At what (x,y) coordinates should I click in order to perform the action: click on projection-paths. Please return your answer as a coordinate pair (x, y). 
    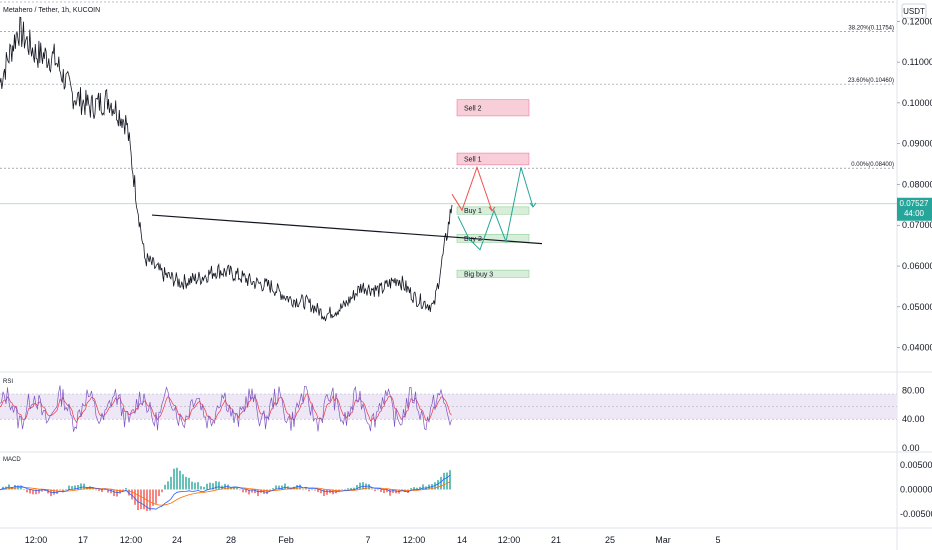
    Looking at the image, I should click on (494, 208).